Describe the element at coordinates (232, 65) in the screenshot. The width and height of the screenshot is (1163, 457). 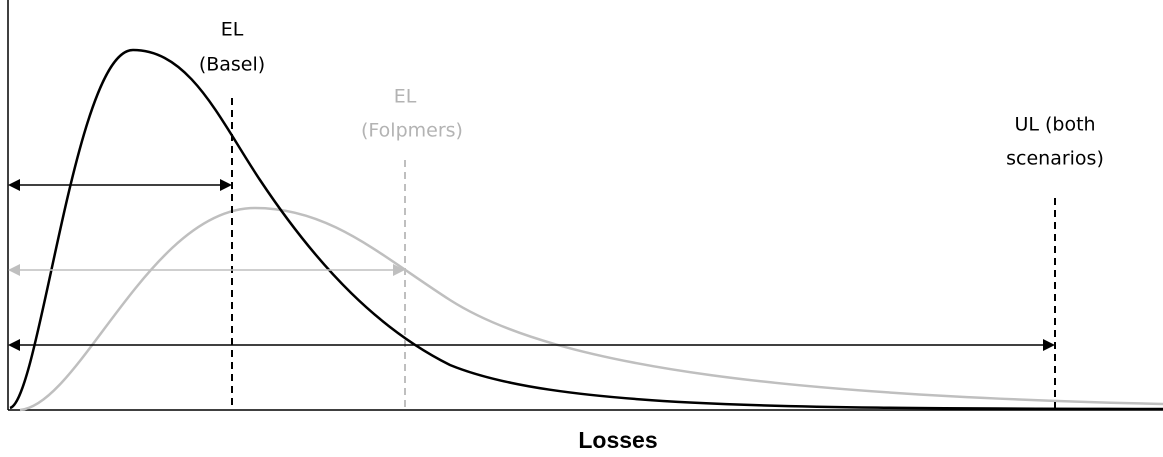
I see `marker-label: (Basel)` at that location.